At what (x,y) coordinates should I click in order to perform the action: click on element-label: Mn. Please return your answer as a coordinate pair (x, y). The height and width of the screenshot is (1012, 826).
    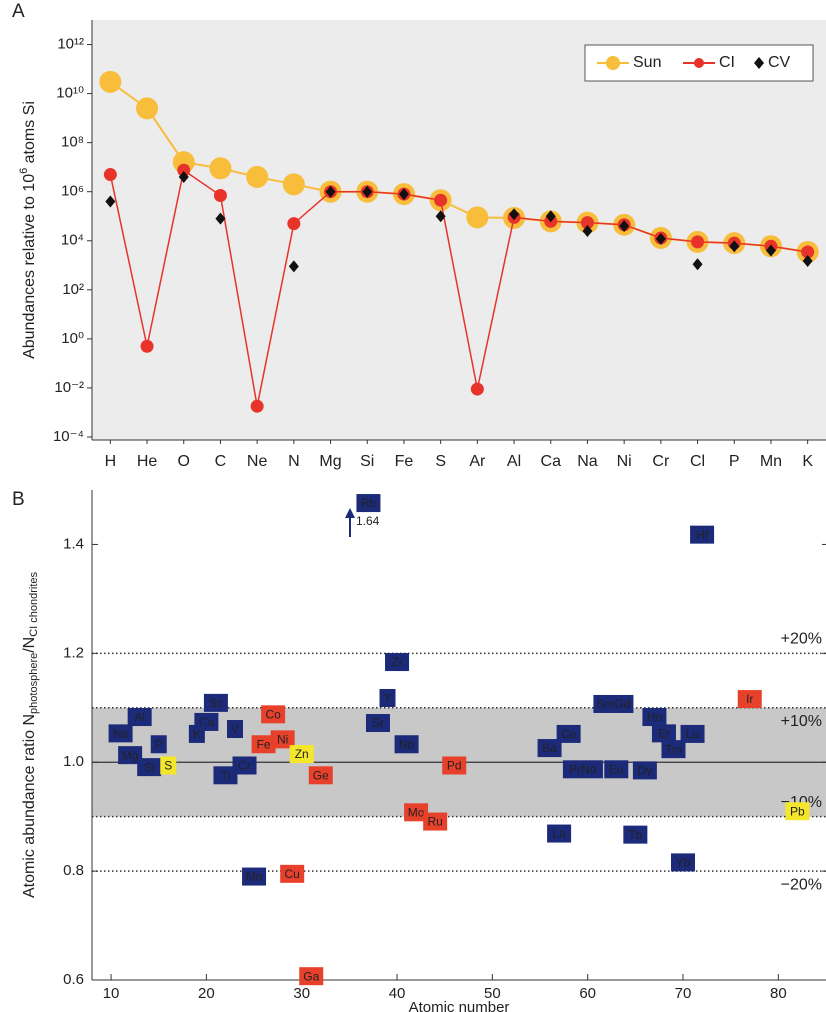
    Looking at the image, I should click on (254, 877).